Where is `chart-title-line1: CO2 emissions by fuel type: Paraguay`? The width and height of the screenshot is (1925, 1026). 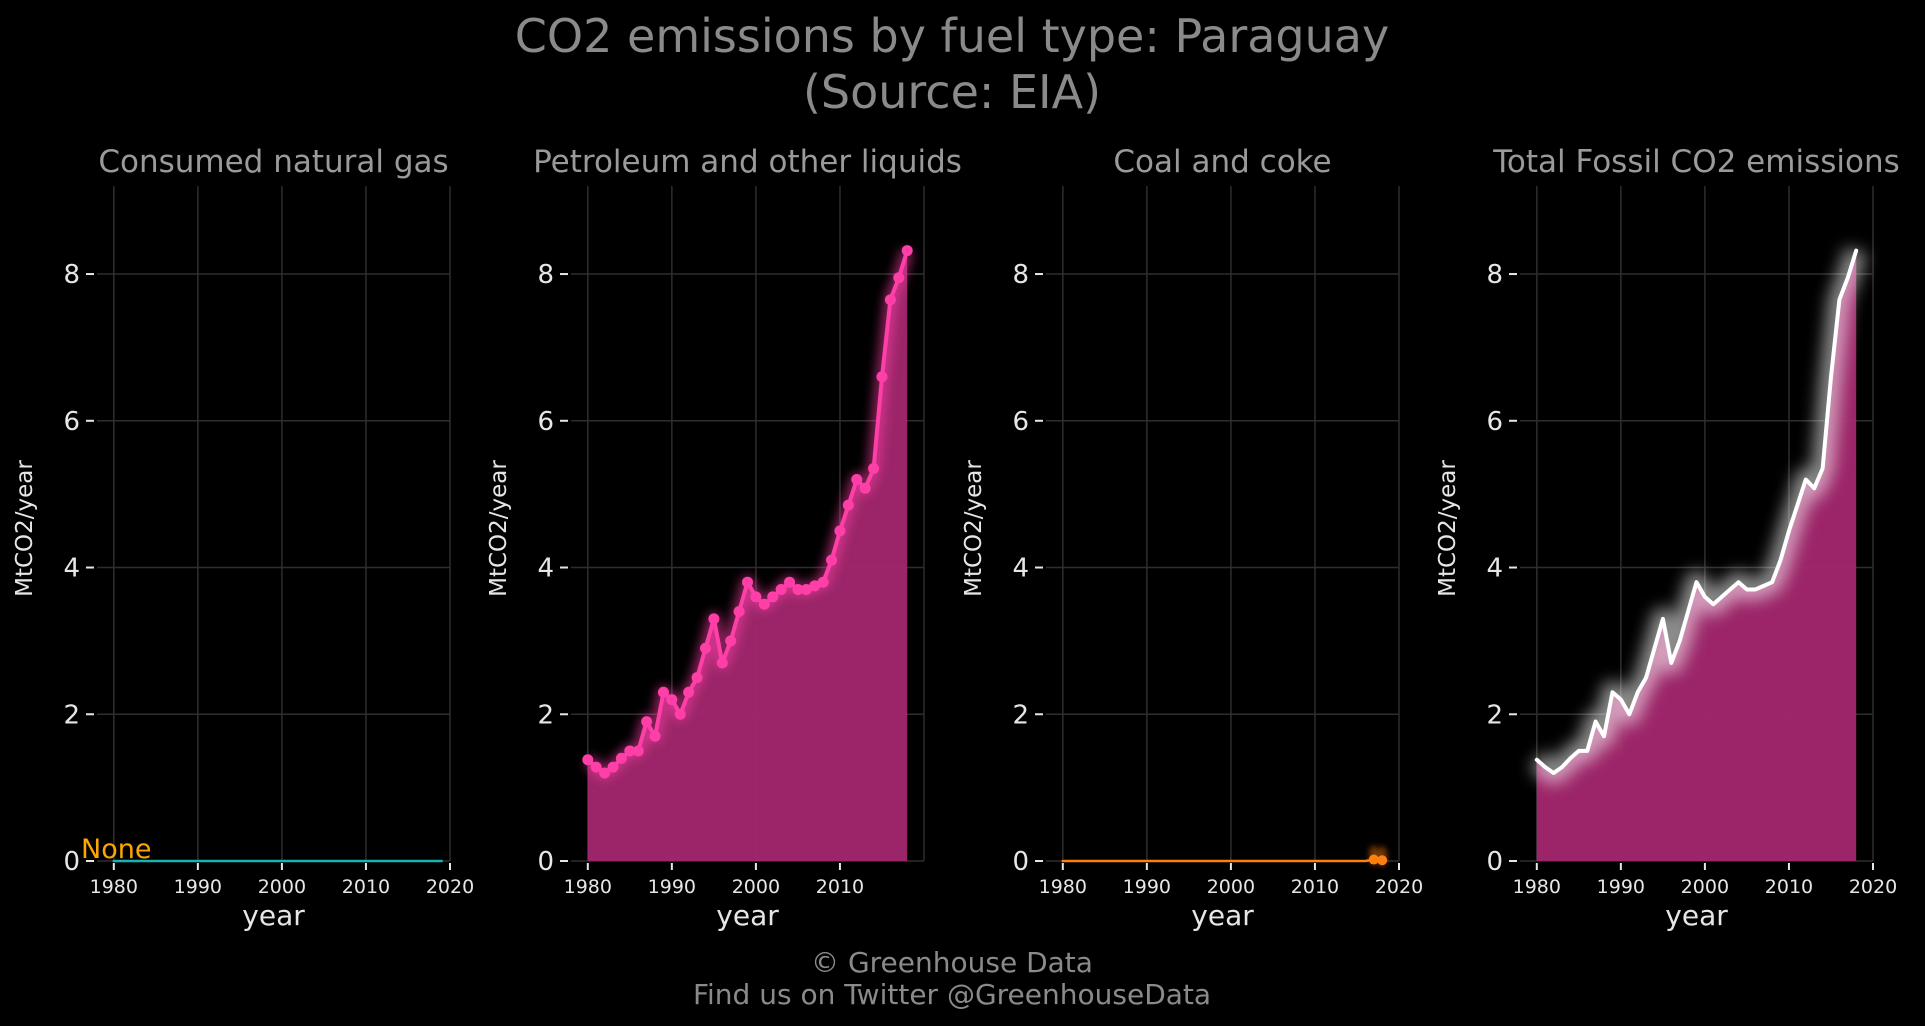
chart-title-line1: CO2 emissions by fuel type: Paraguay is located at coordinates (952, 36).